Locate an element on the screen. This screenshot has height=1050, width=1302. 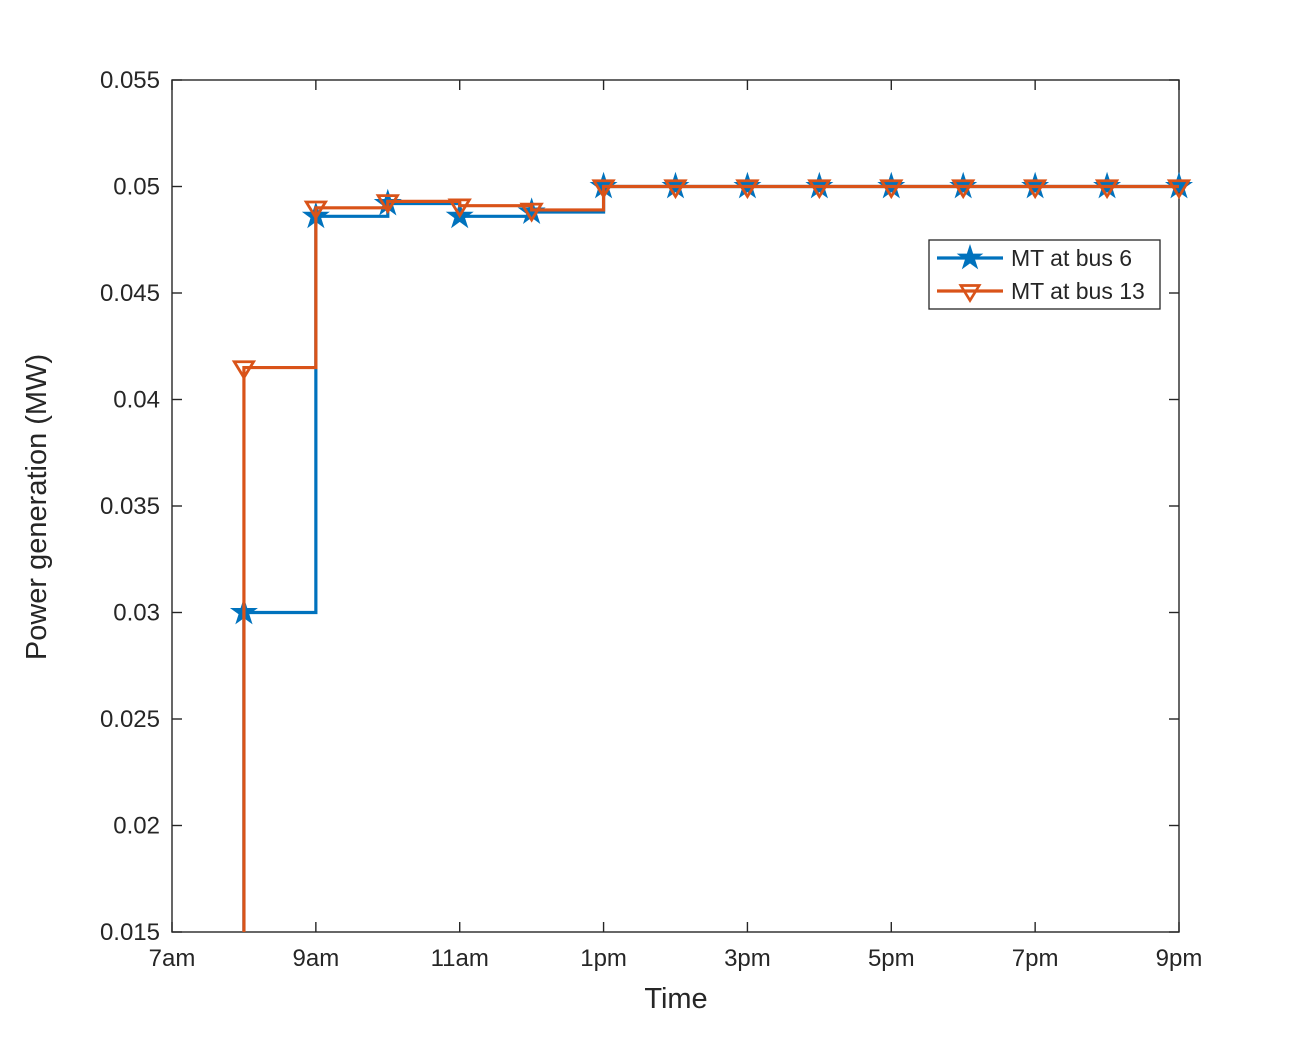
x-tick-label: 1pm is located at coordinates (603, 958).